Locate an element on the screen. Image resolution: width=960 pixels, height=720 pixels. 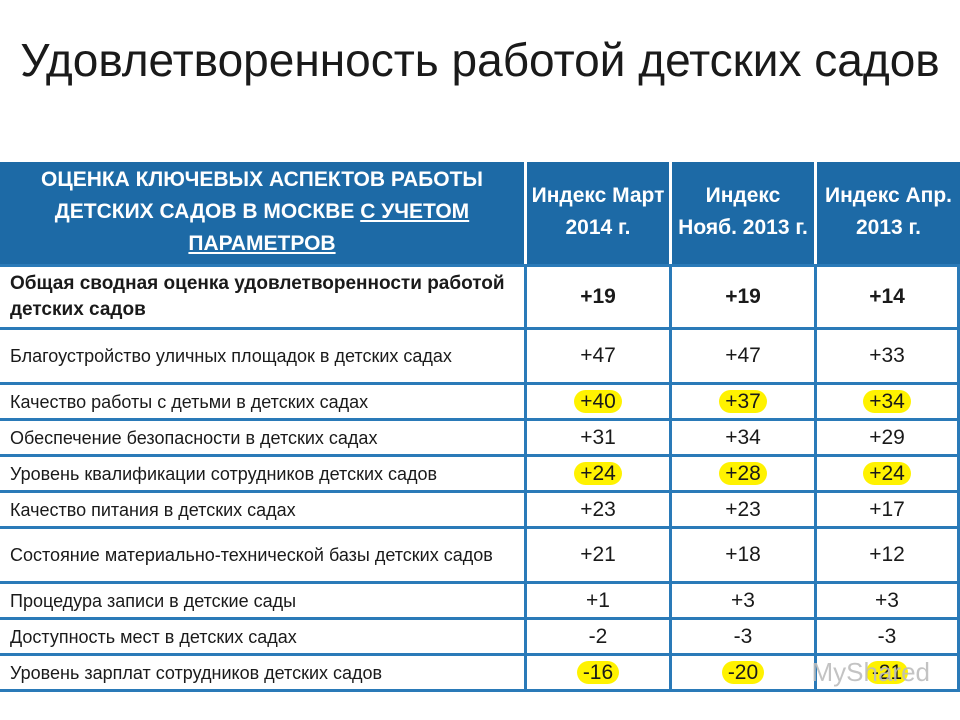
row-label: Качество работы с детьми в детских садах is located at coordinates (263, 403).